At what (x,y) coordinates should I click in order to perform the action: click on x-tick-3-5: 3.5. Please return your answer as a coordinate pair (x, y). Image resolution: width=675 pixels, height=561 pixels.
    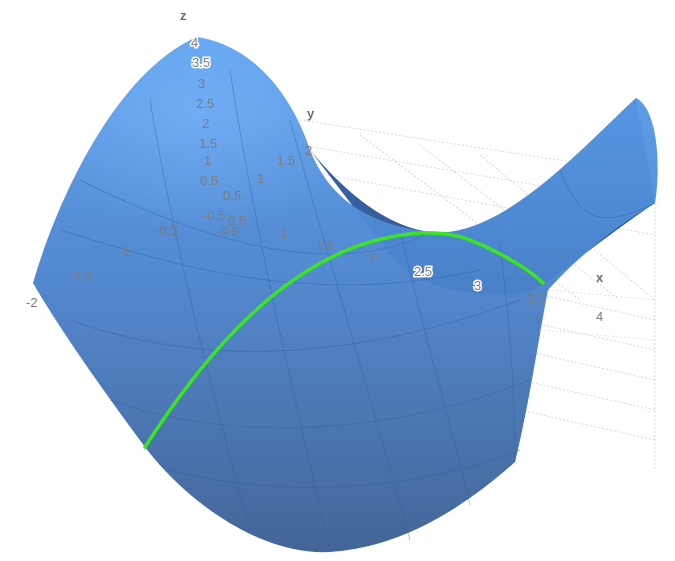
    Looking at the image, I should click on (536, 298).